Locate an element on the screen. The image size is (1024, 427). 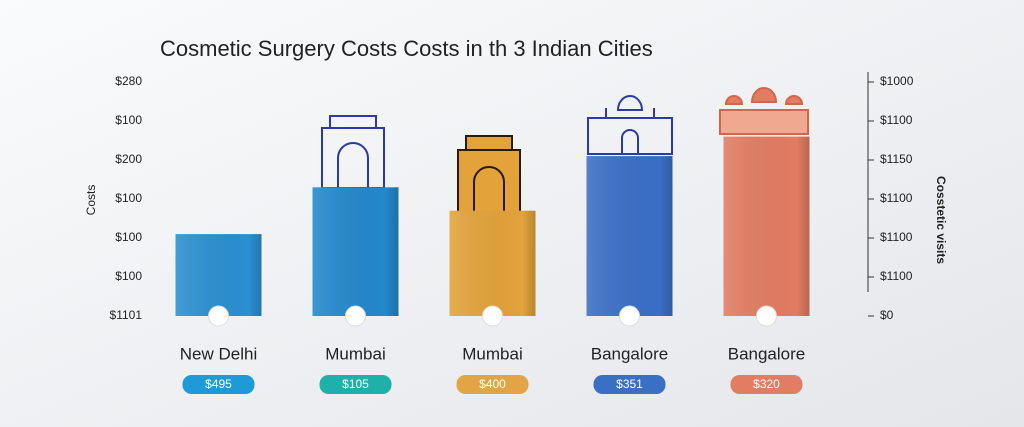
price-tag-label: $105 is located at coordinates (355, 384).